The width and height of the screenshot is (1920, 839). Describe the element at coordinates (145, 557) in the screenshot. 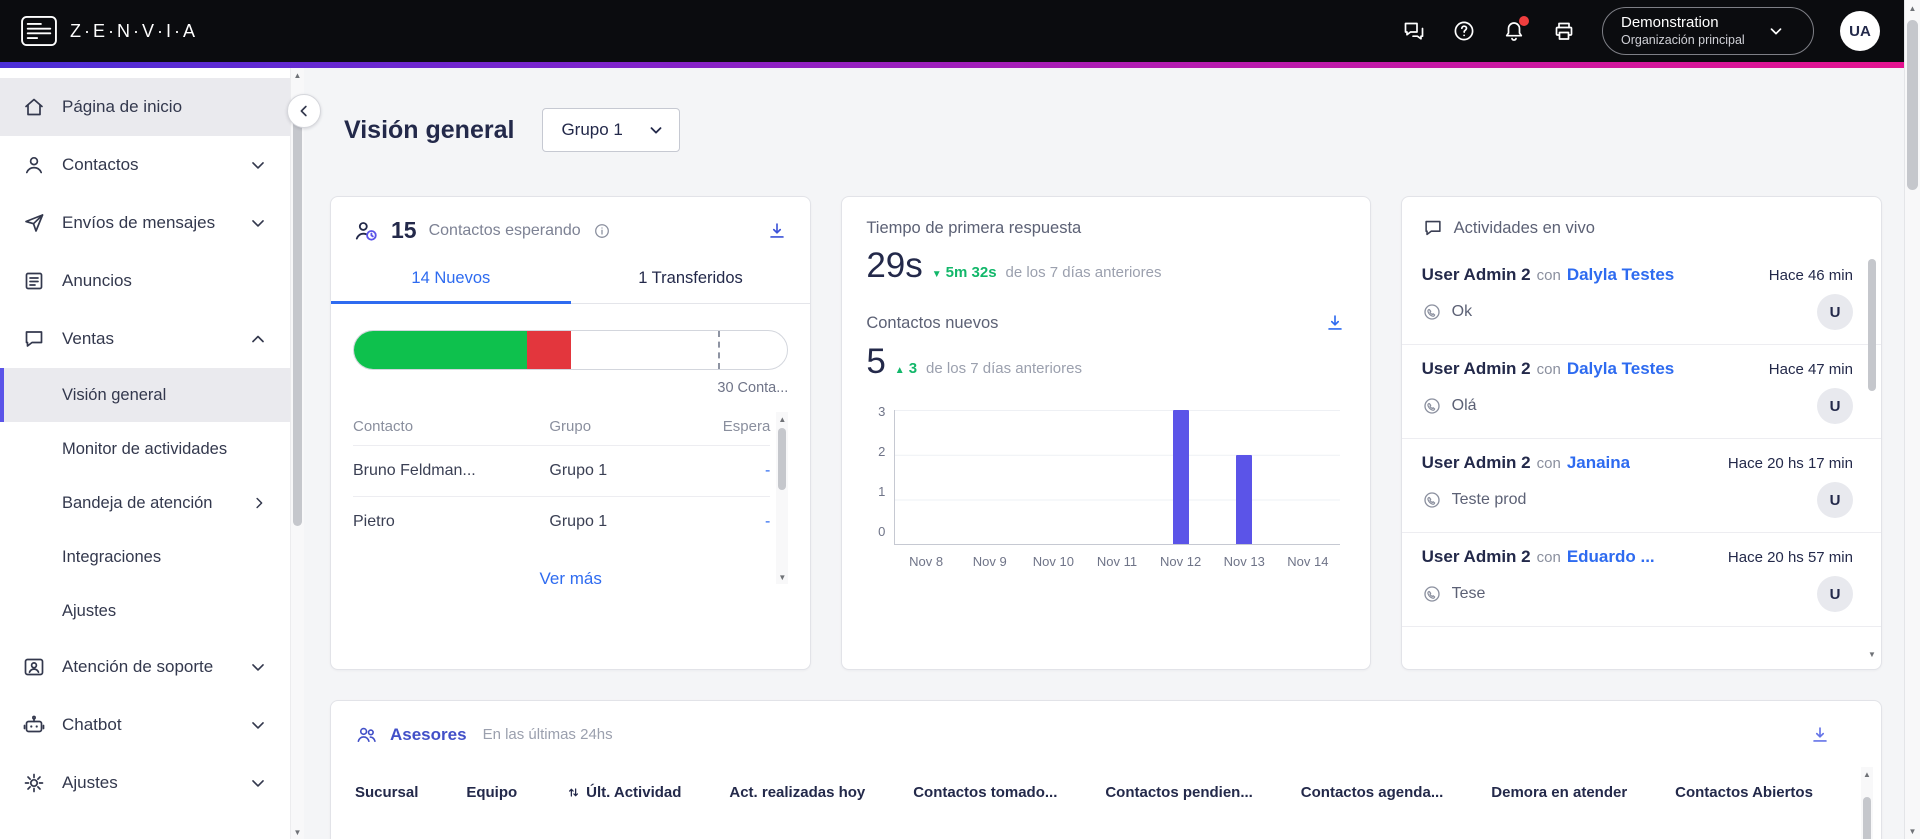

I see `sidebar-item-integraciones: Integraciones` at that location.